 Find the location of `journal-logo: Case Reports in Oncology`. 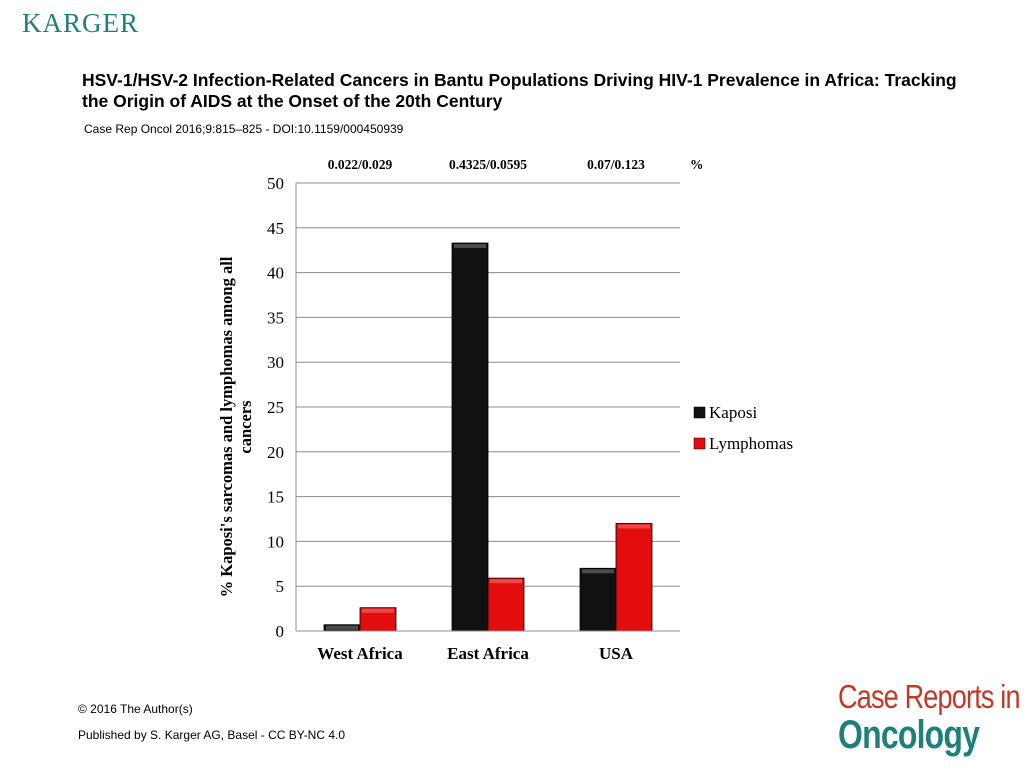

journal-logo: Case Reports in Oncology is located at coordinates (929, 717).